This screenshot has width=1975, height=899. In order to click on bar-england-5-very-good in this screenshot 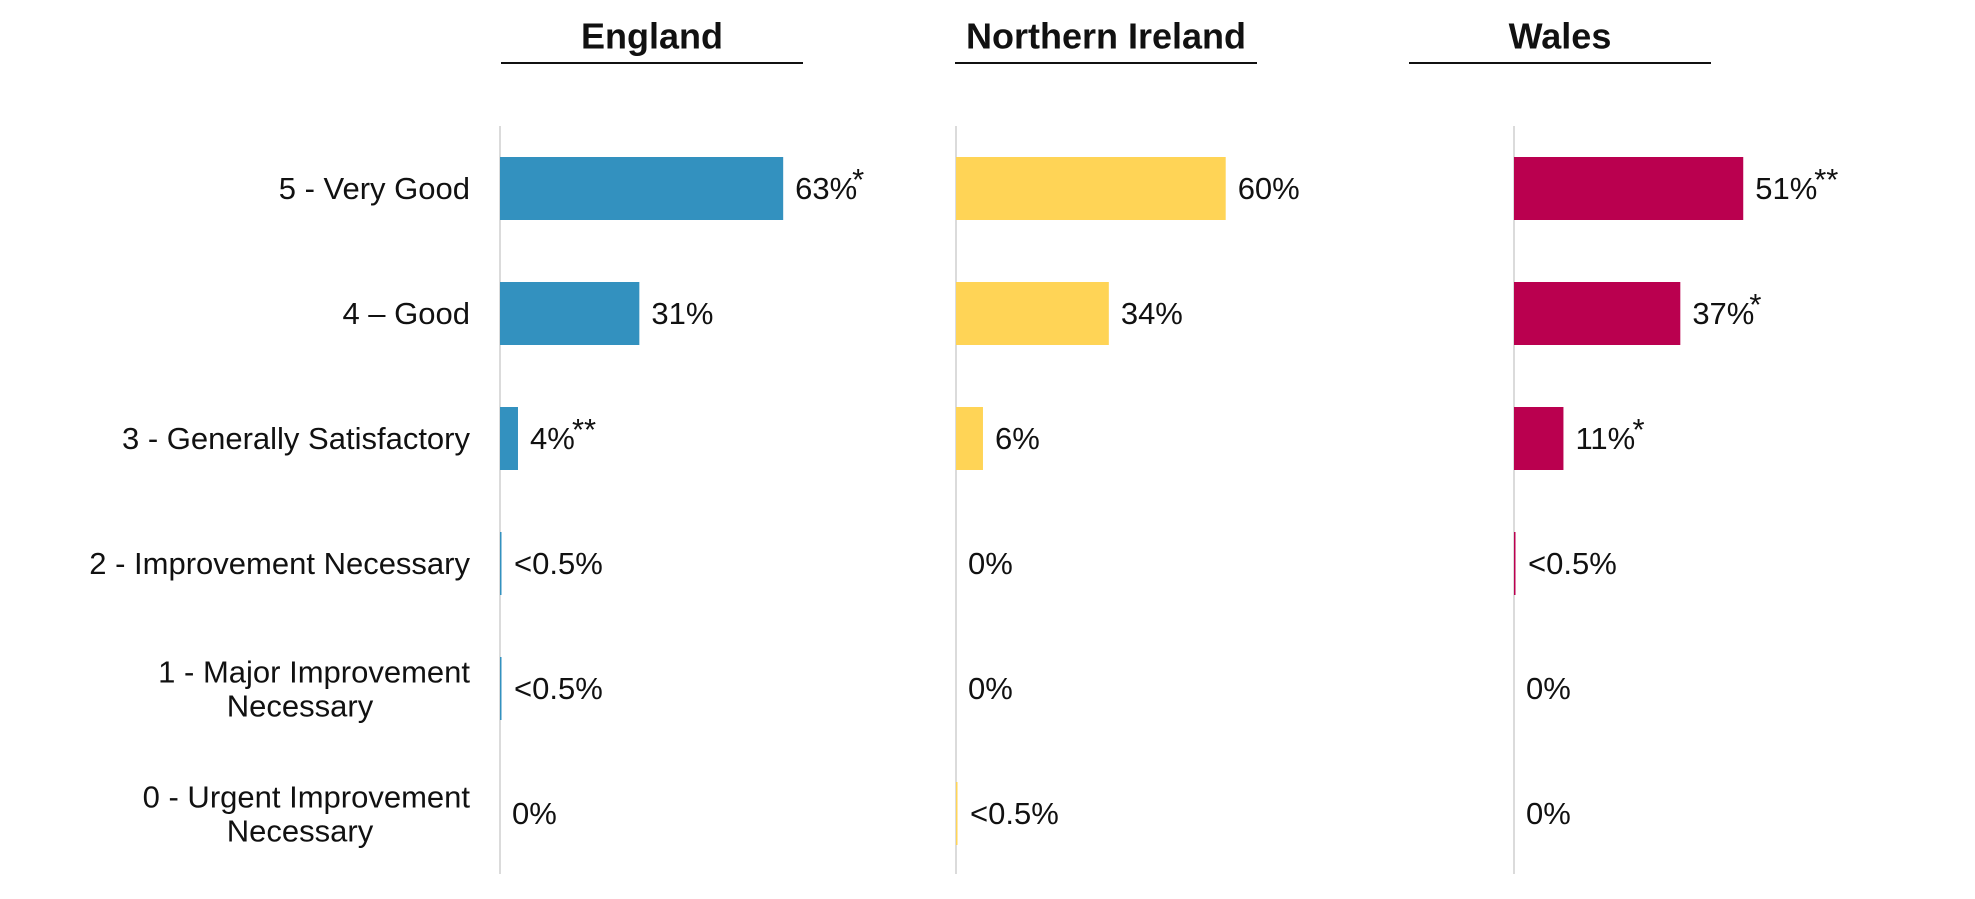, I will do `click(642, 188)`.